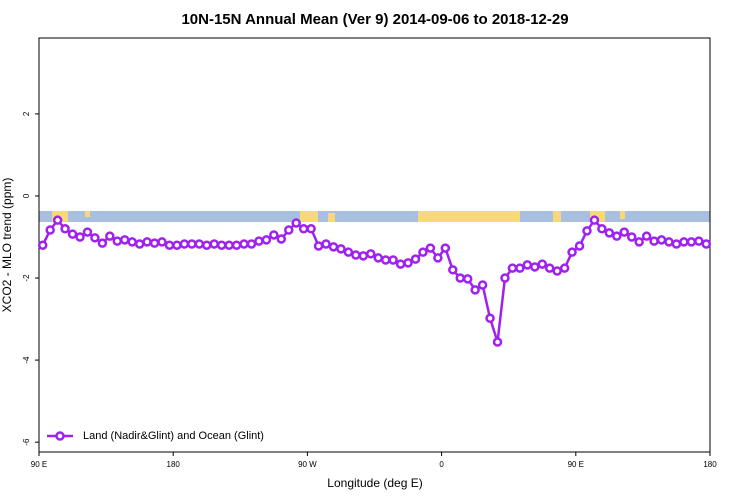  What do you see at coordinates (441, 464) in the screenshot?
I see `x-tick-label: 0` at bounding box center [441, 464].